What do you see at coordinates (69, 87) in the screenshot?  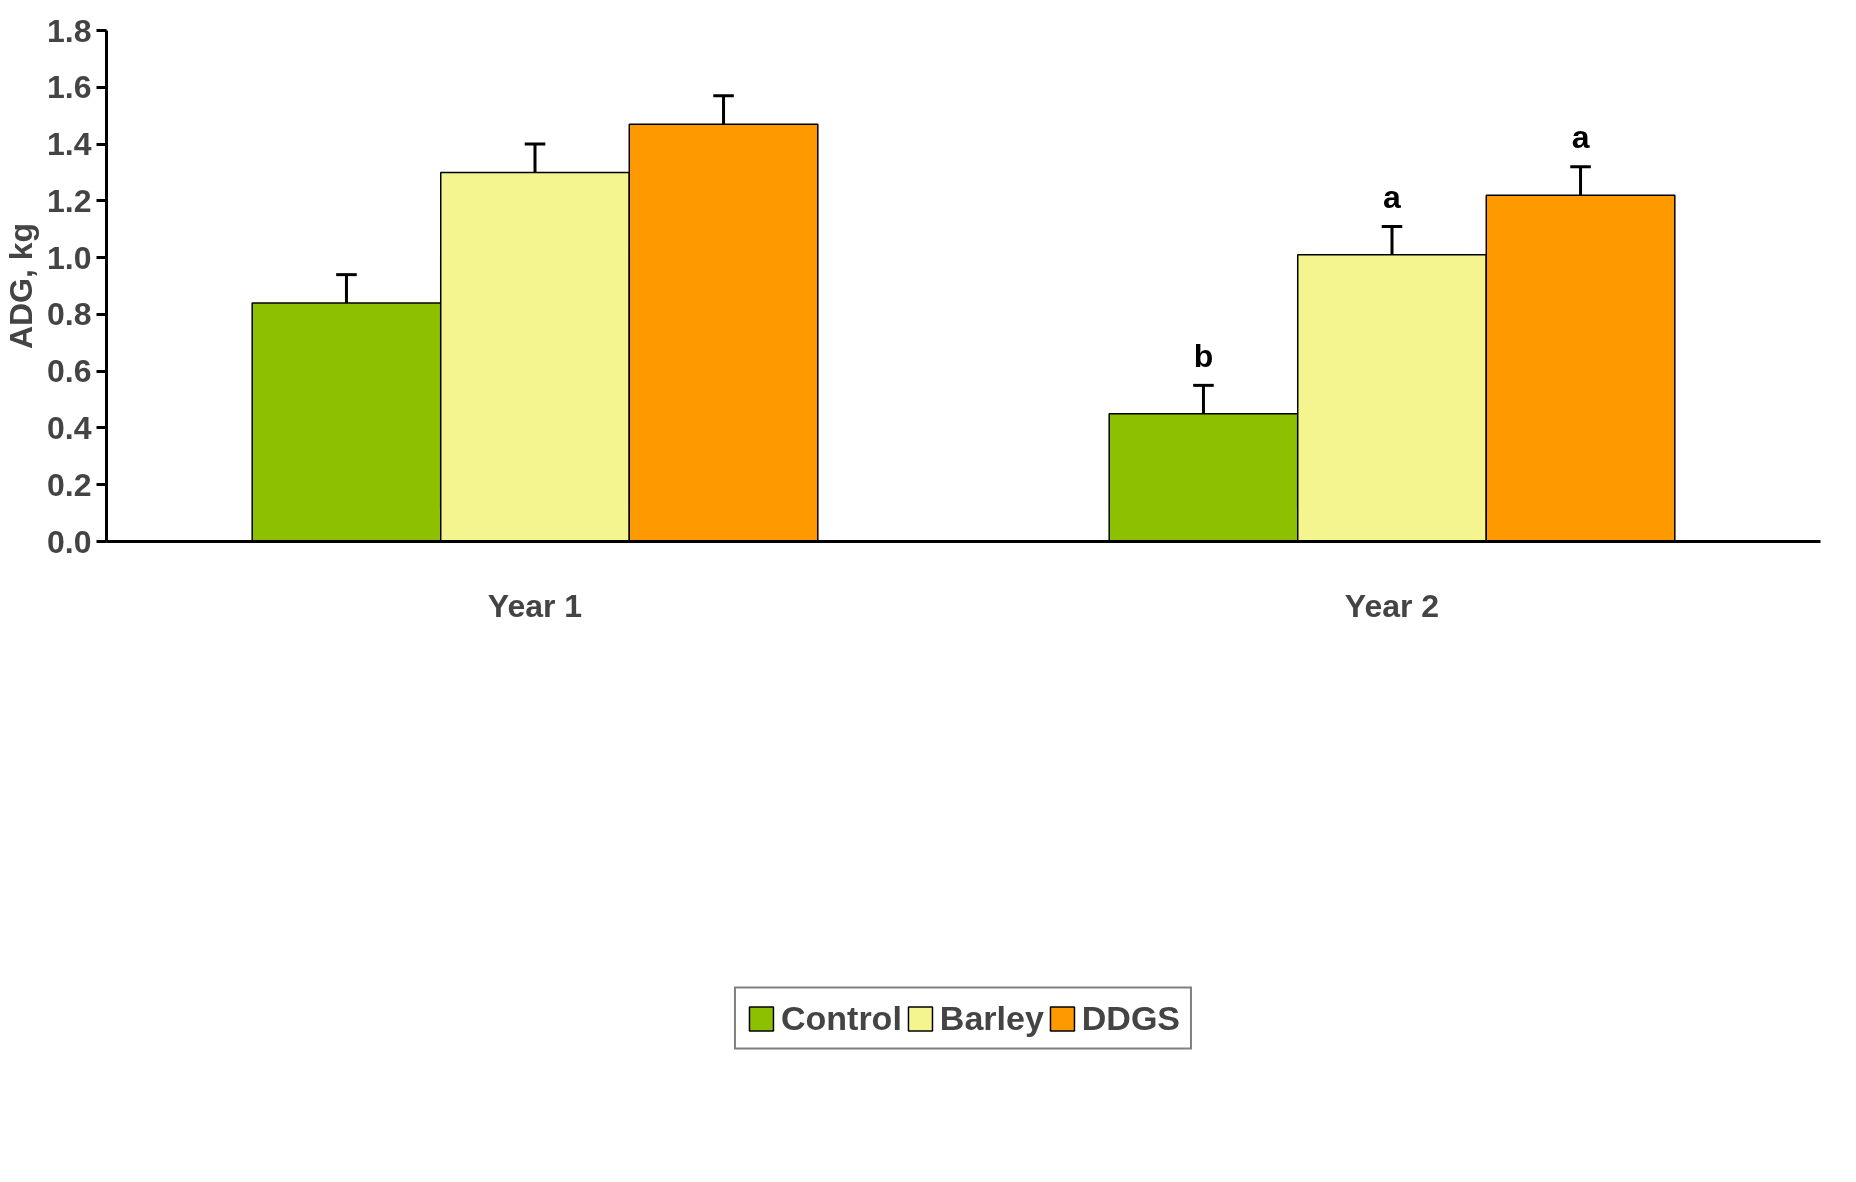 I see `y-tick-label: 1.6` at bounding box center [69, 87].